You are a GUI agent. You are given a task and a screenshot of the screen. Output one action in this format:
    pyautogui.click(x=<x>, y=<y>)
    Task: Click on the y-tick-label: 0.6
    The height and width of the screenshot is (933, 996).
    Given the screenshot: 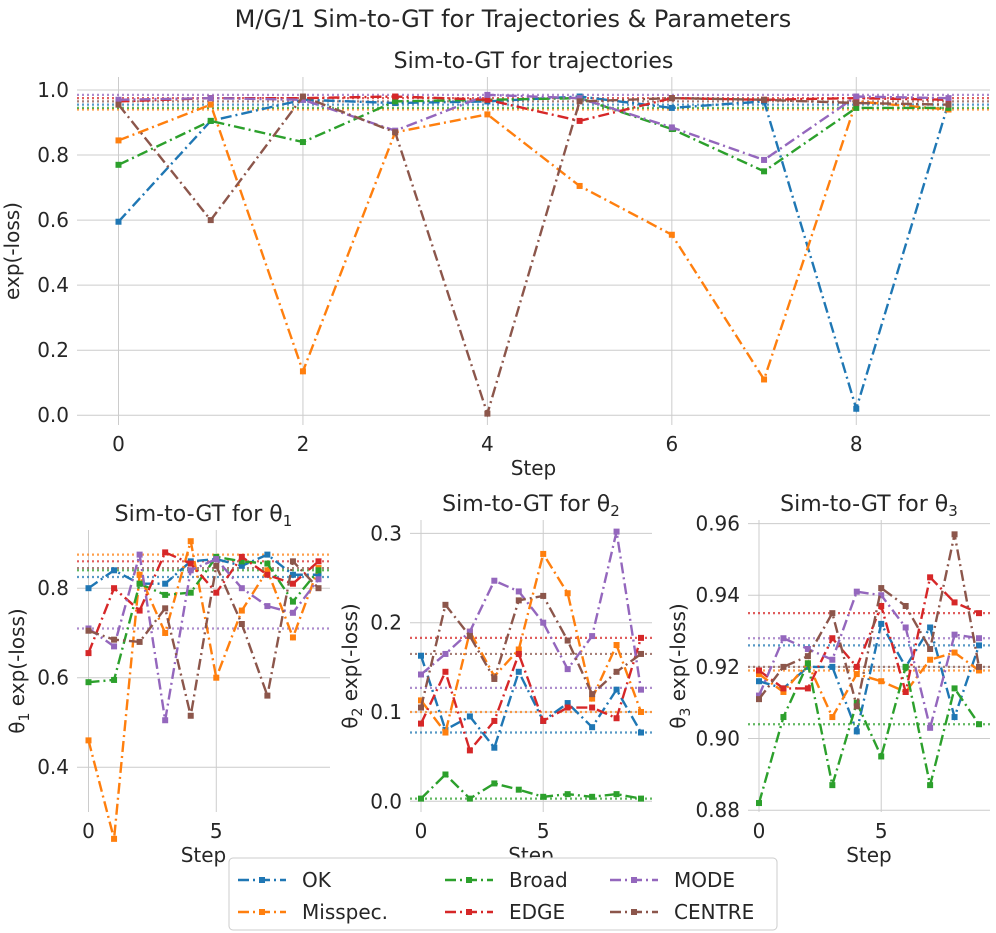 What is the action you would take?
    pyautogui.click(x=53, y=220)
    